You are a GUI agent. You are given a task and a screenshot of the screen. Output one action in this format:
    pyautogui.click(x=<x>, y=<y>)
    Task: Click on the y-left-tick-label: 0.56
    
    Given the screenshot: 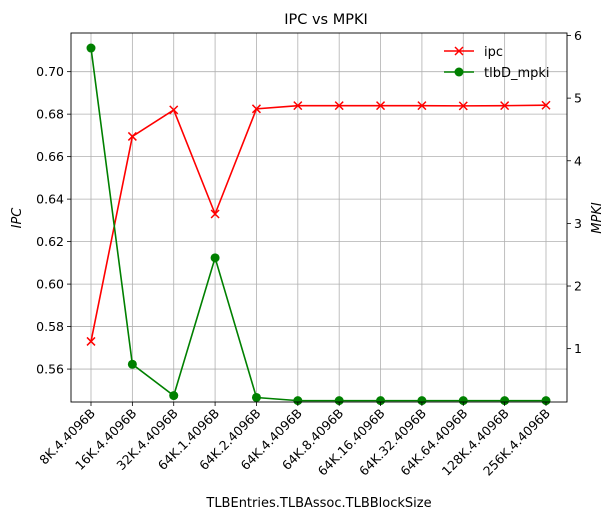 What is the action you would take?
    pyautogui.click(x=50, y=369)
    